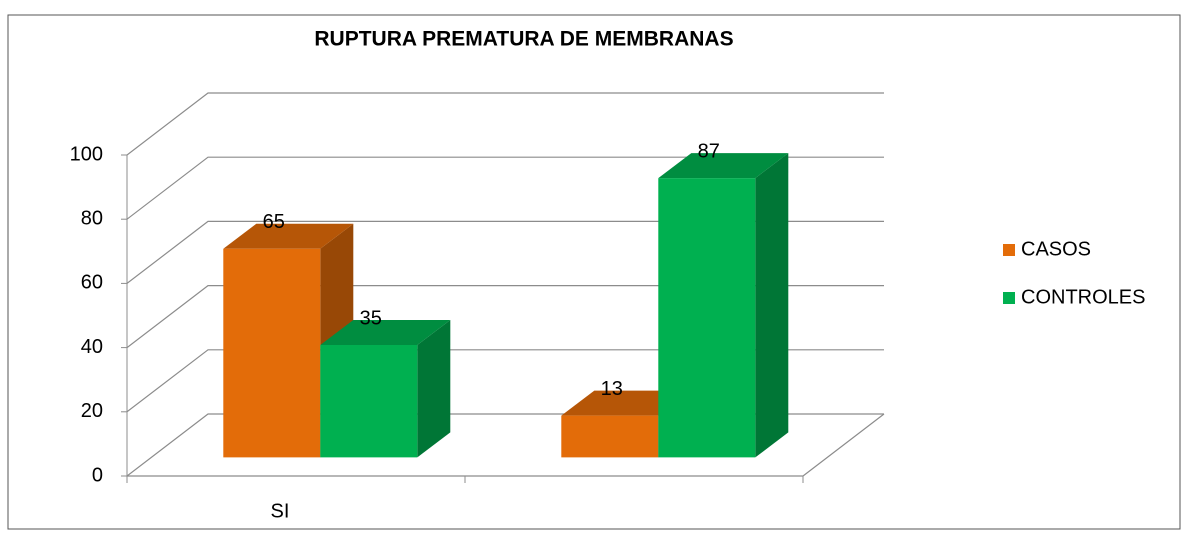  What do you see at coordinates (709, 151) in the screenshot?
I see `value-label: 87` at bounding box center [709, 151].